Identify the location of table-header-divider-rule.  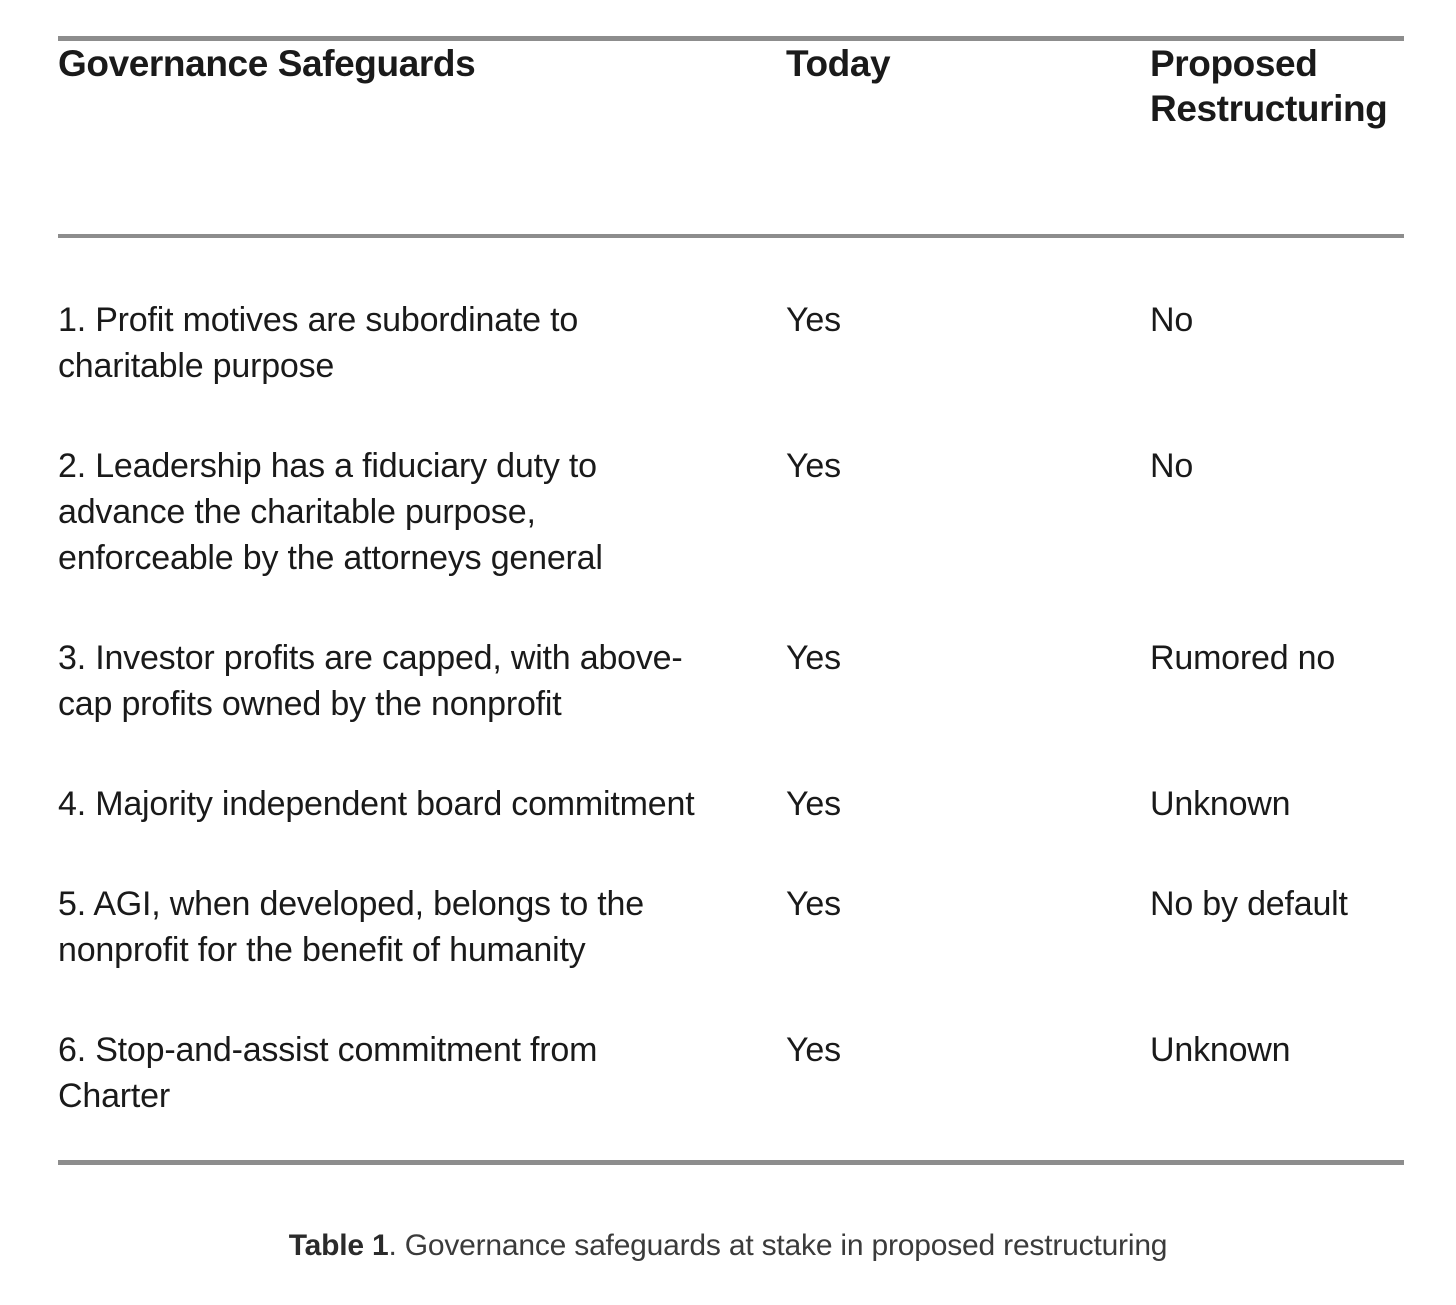
(731, 236).